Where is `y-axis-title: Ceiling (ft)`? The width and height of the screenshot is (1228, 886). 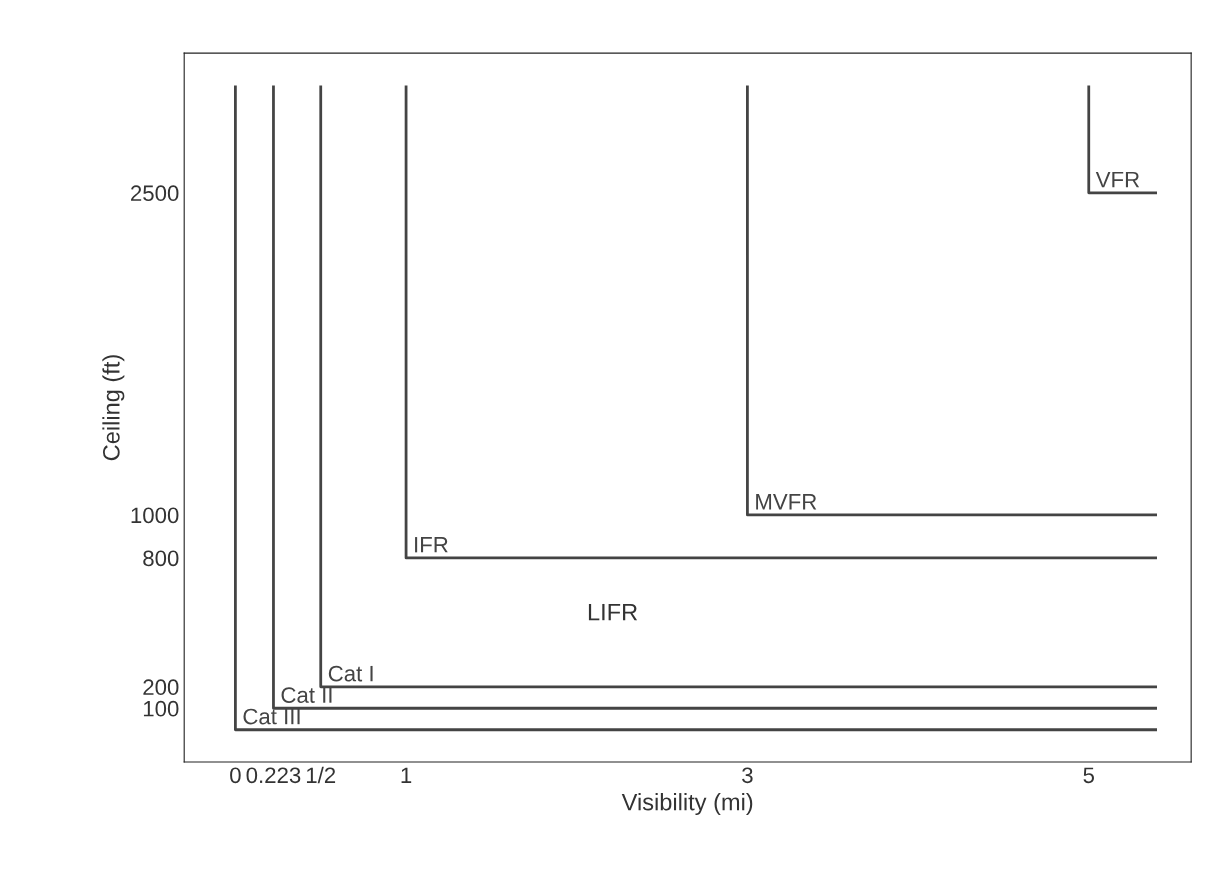
y-axis-title: Ceiling (ft) is located at coordinates (113, 408).